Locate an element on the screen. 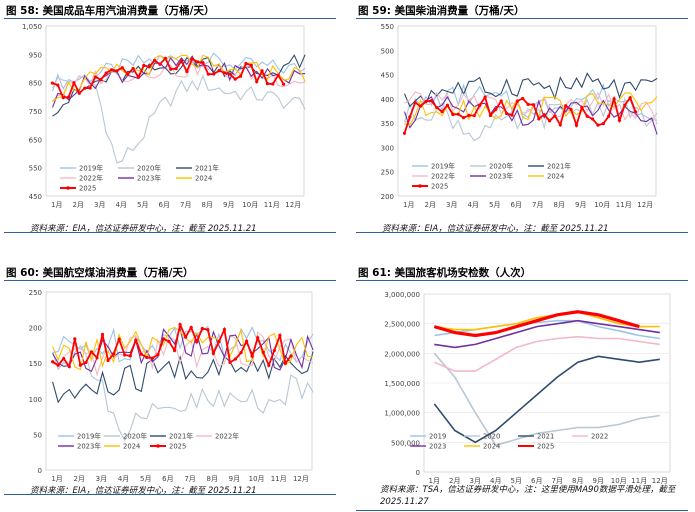 Image resolution: width=695 pixels, height=512 pixels. legend-label: 2019年 is located at coordinates (443, 166).